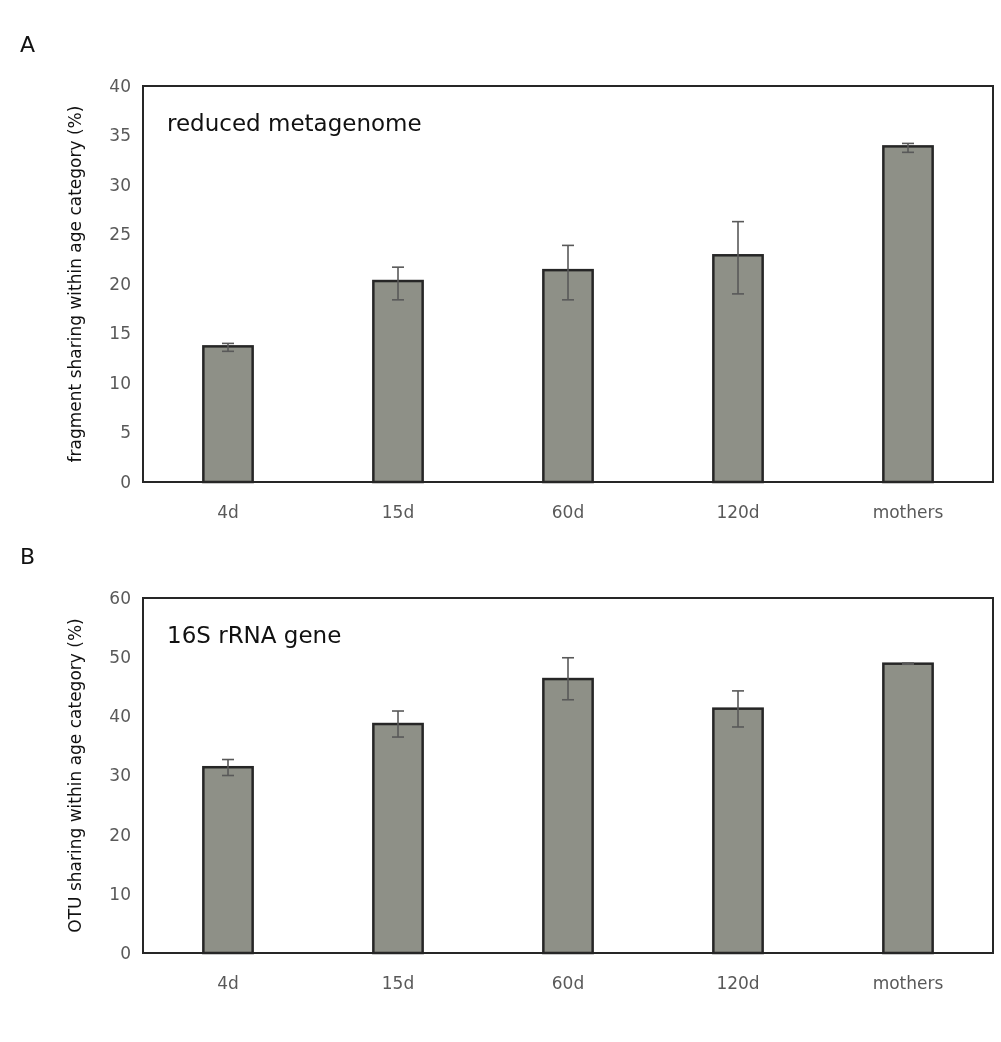 The height and width of the screenshot is (1042, 1001). Describe the element at coordinates (125, 432) in the screenshot. I see `y-tick-label: 5` at that location.